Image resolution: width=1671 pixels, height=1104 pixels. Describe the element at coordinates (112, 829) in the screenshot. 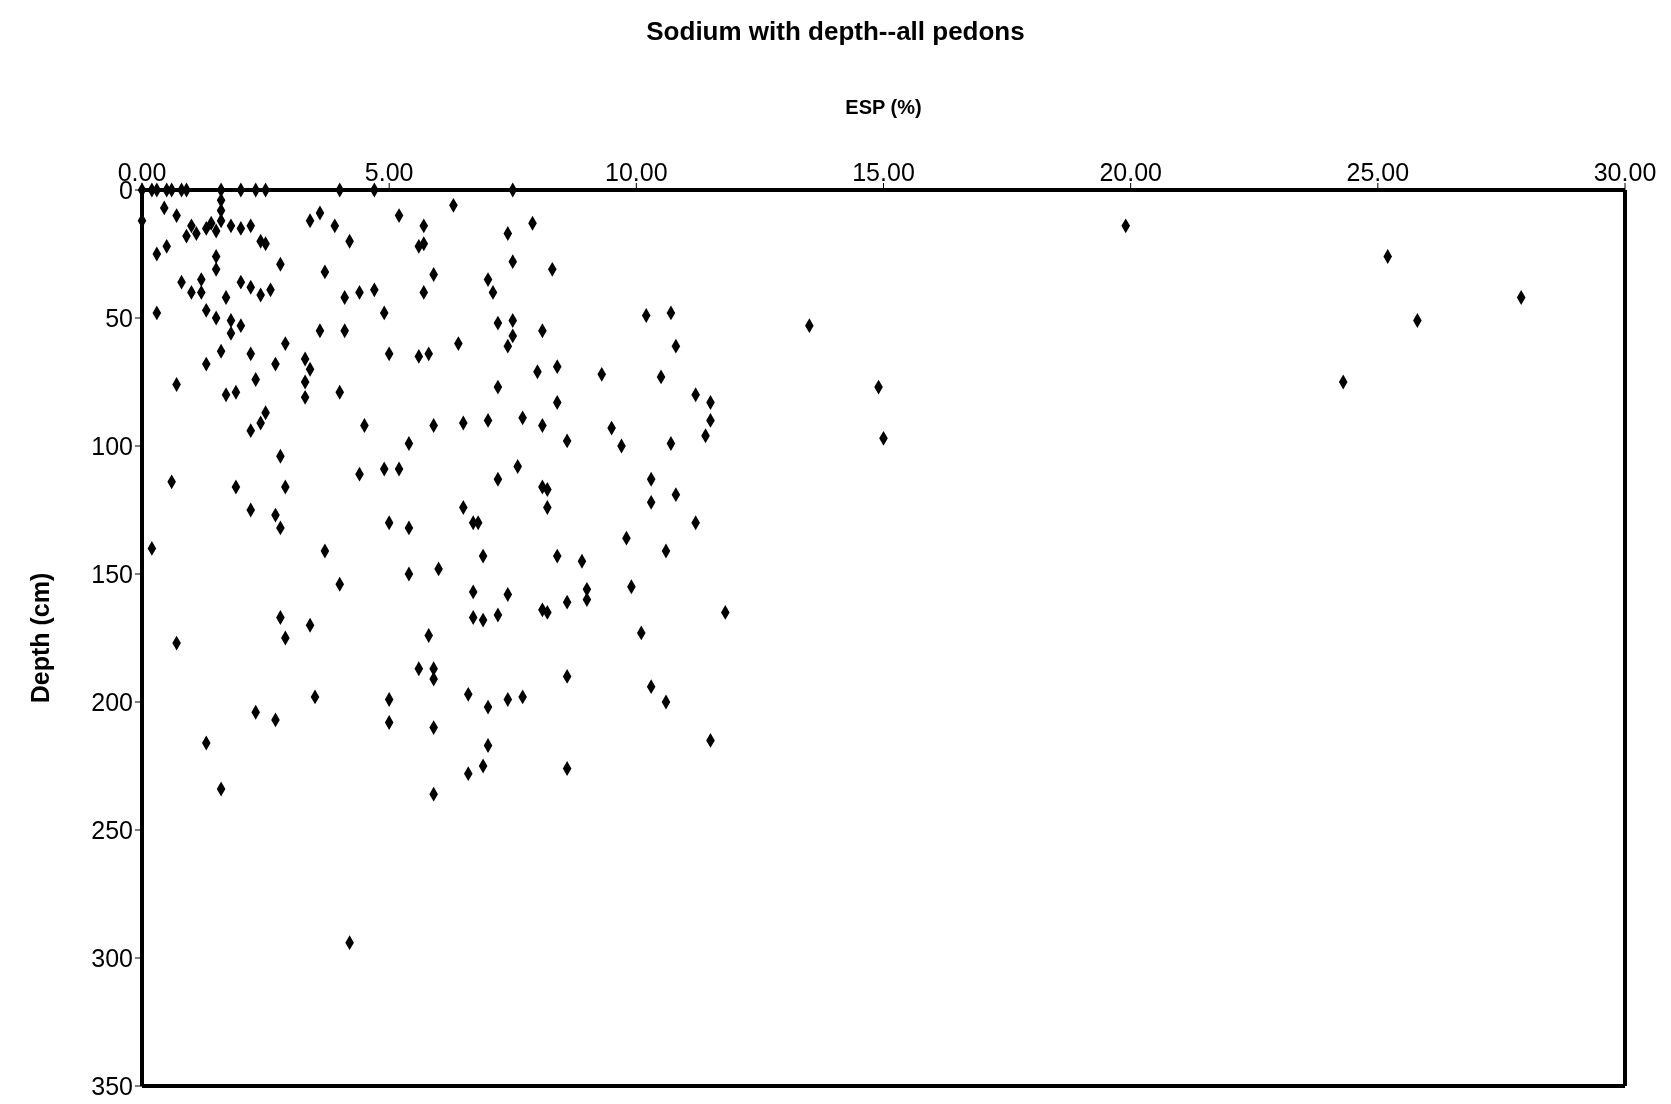

I see `y-tick-label: 250` at that location.